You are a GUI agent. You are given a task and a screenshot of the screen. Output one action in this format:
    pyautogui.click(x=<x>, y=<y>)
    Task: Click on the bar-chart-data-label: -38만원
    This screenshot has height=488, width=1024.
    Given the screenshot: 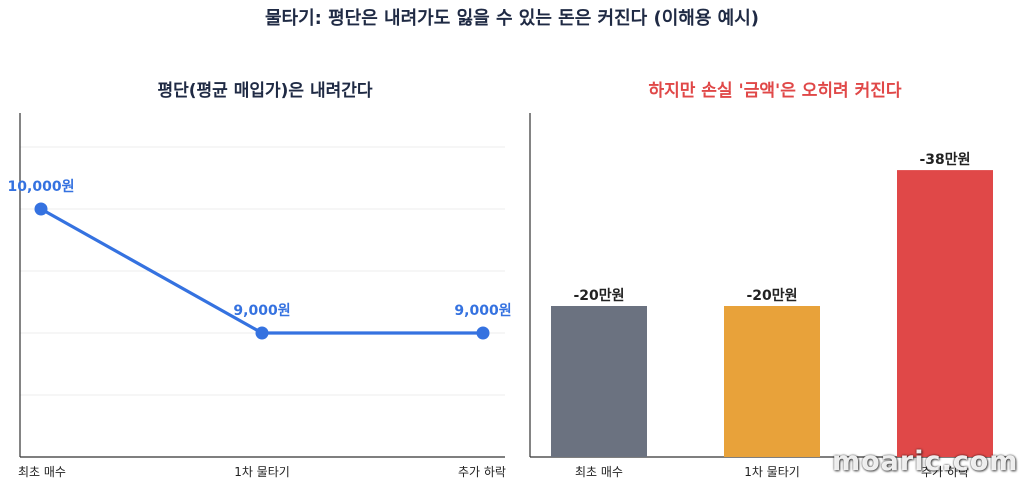 What is the action you would take?
    pyautogui.click(x=944, y=160)
    